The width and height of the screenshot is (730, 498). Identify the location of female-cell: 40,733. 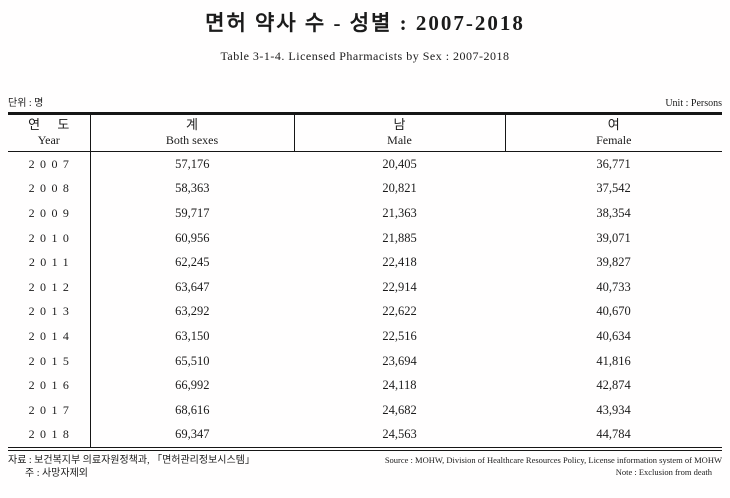
(613, 286).